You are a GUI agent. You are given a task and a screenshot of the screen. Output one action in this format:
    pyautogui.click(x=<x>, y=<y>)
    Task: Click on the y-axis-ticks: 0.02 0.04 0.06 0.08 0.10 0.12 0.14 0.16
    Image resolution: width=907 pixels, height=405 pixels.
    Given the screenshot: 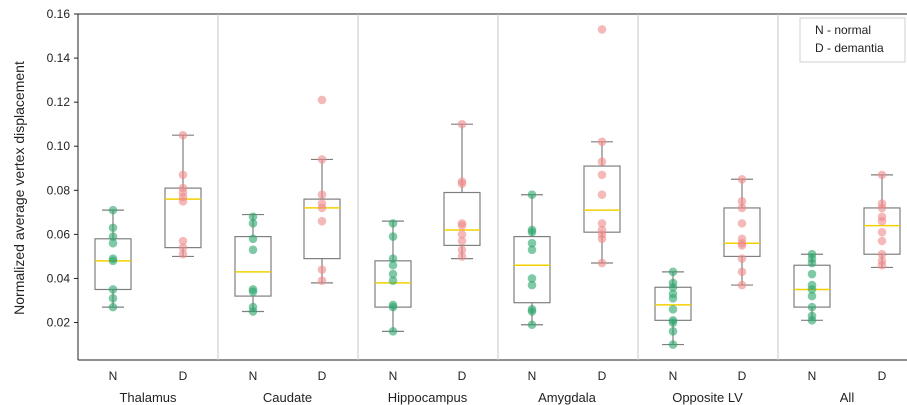 What is the action you would take?
    pyautogui.click(x=62, y=168)
    